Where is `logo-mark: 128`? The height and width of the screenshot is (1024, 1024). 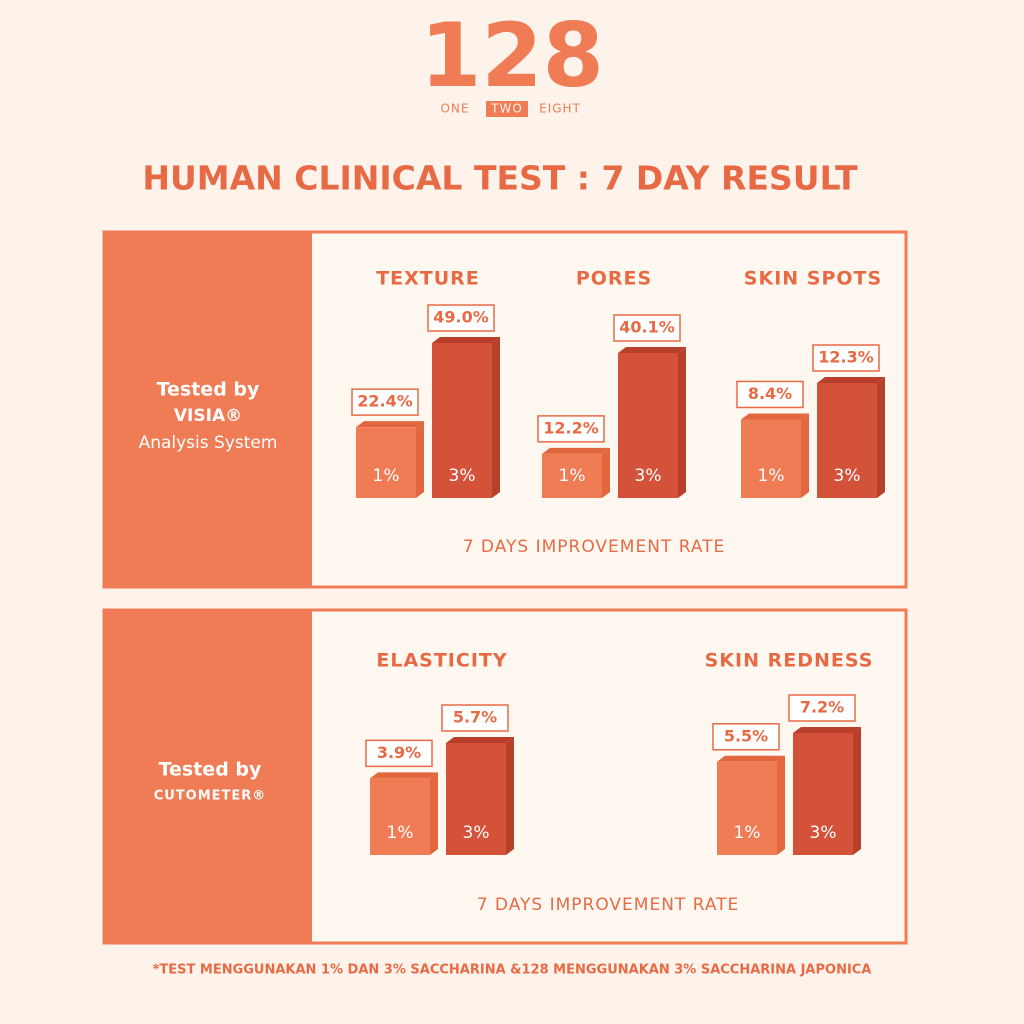 logo-mark: 128 is located at coordinates (512, 55).